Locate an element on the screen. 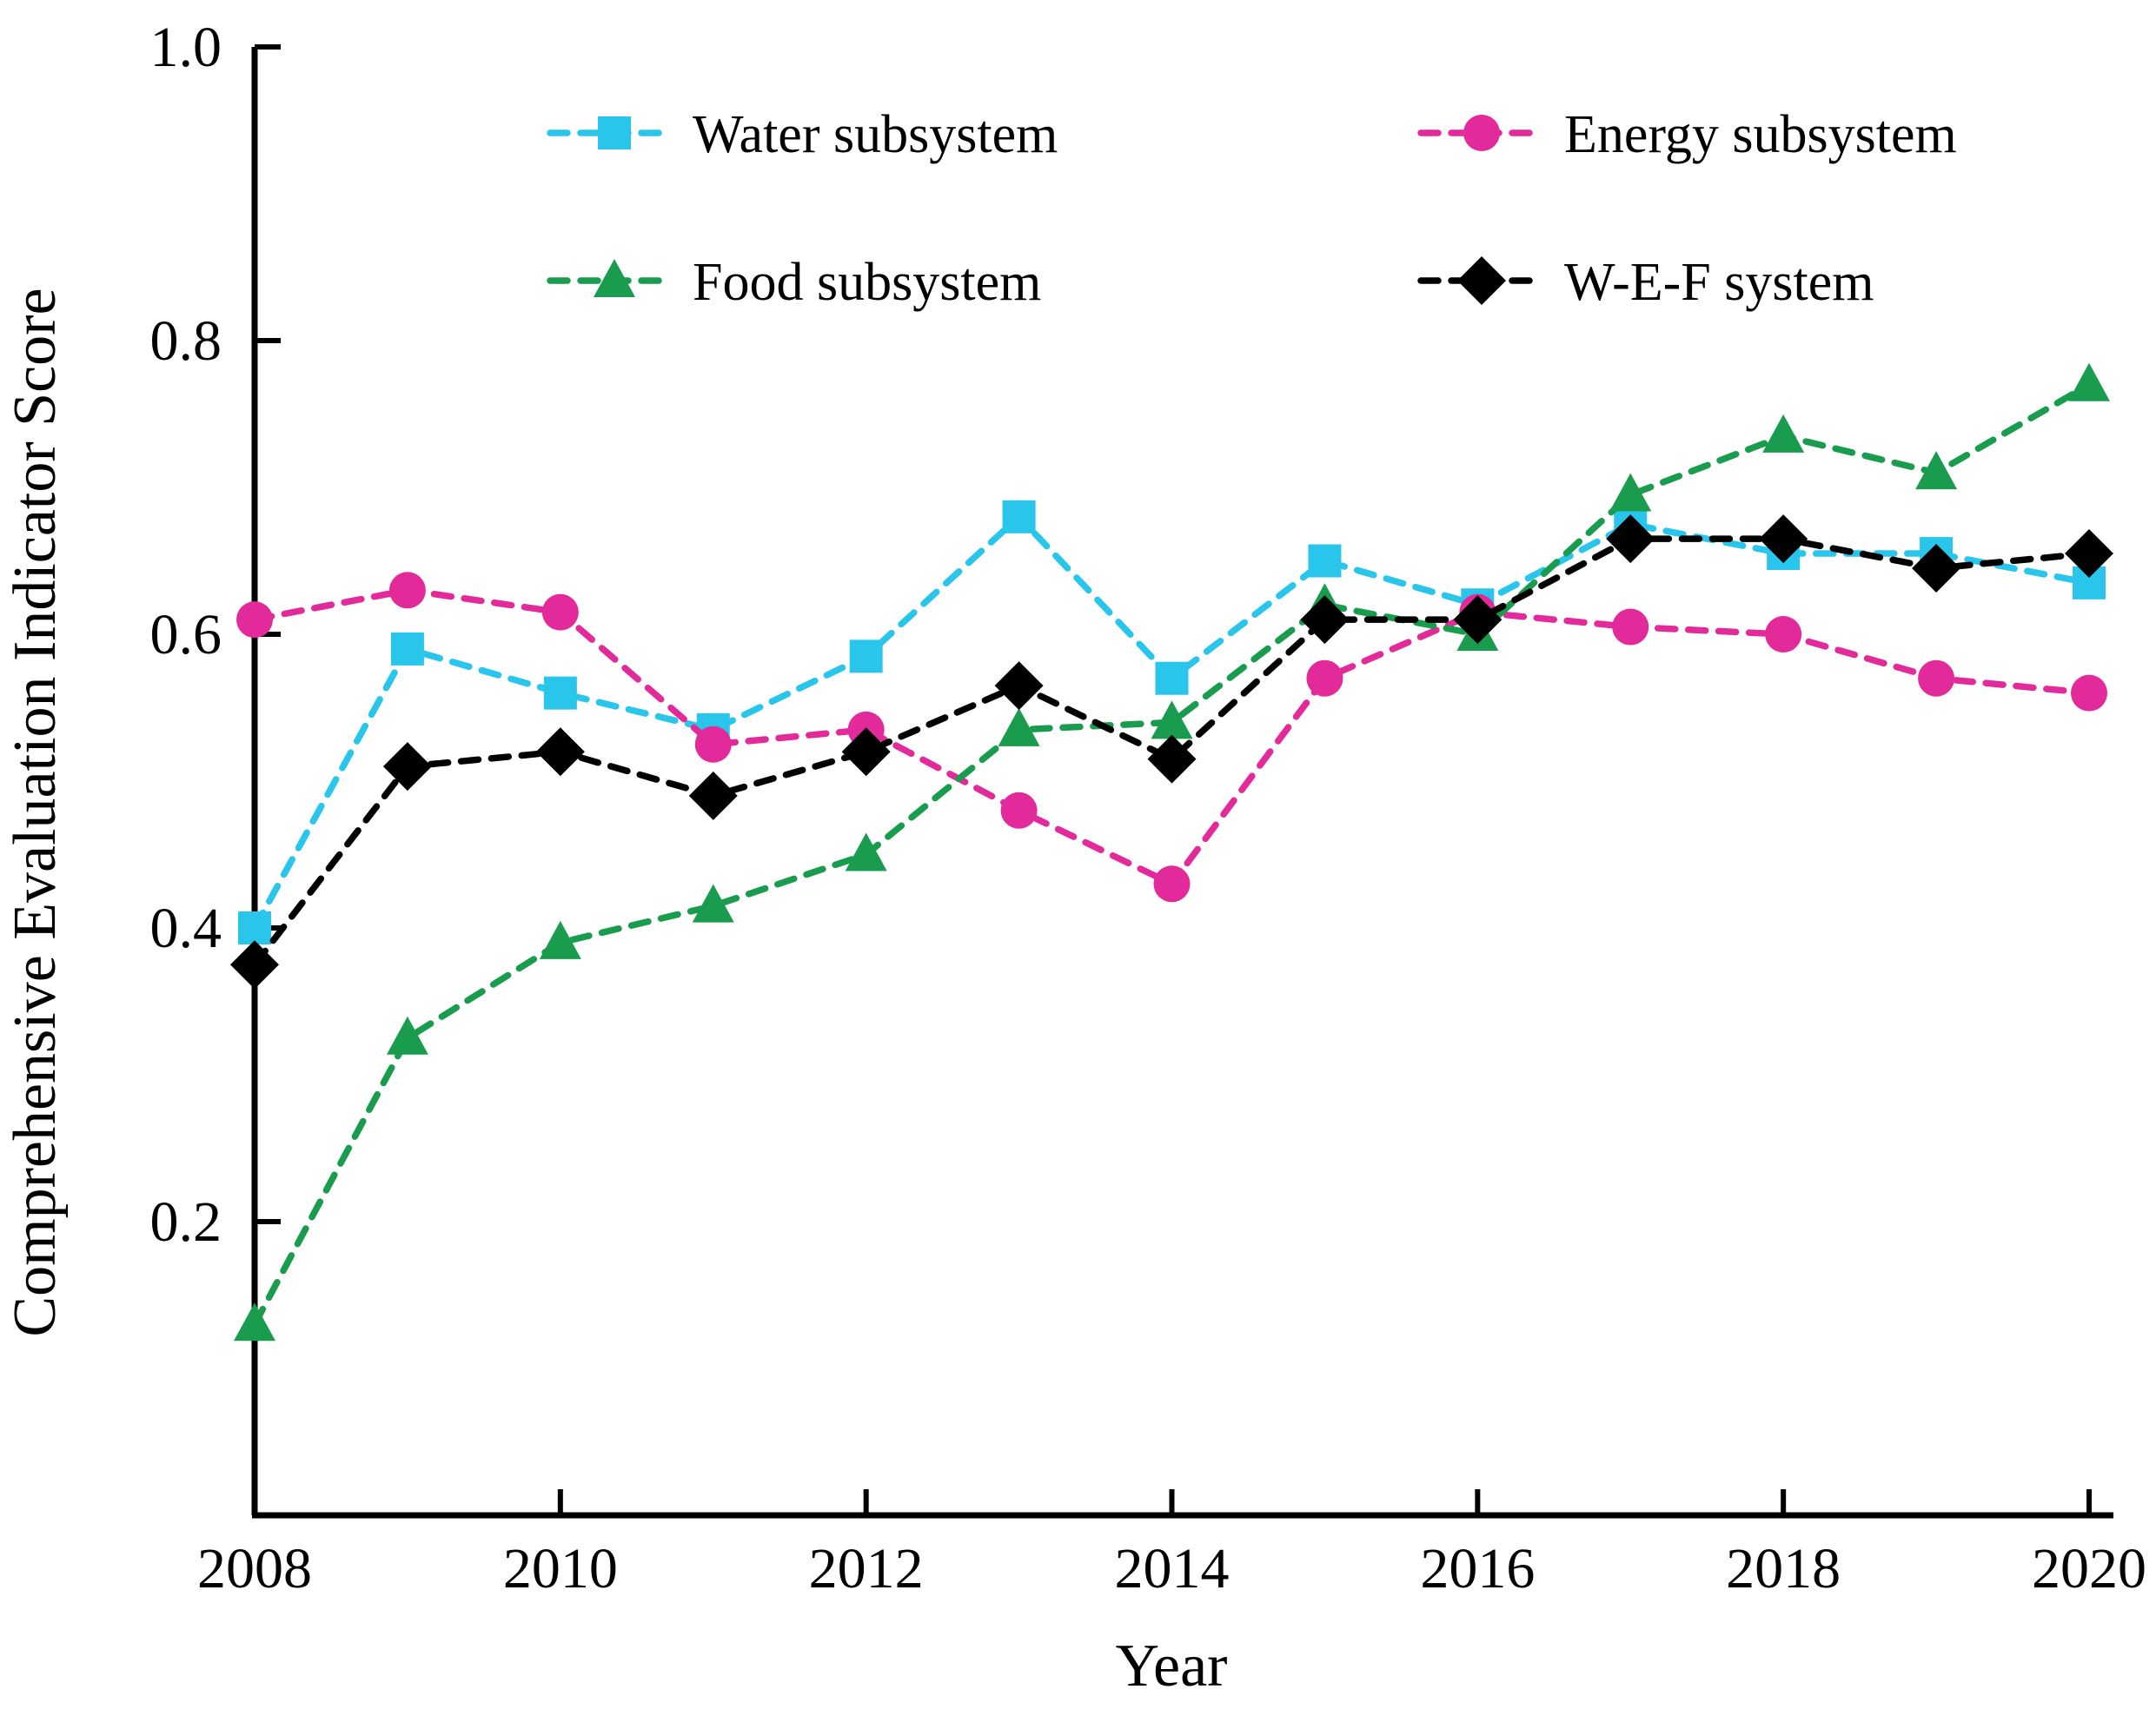  y-tick-label: 0.4 is located at coordinates (186, 928).